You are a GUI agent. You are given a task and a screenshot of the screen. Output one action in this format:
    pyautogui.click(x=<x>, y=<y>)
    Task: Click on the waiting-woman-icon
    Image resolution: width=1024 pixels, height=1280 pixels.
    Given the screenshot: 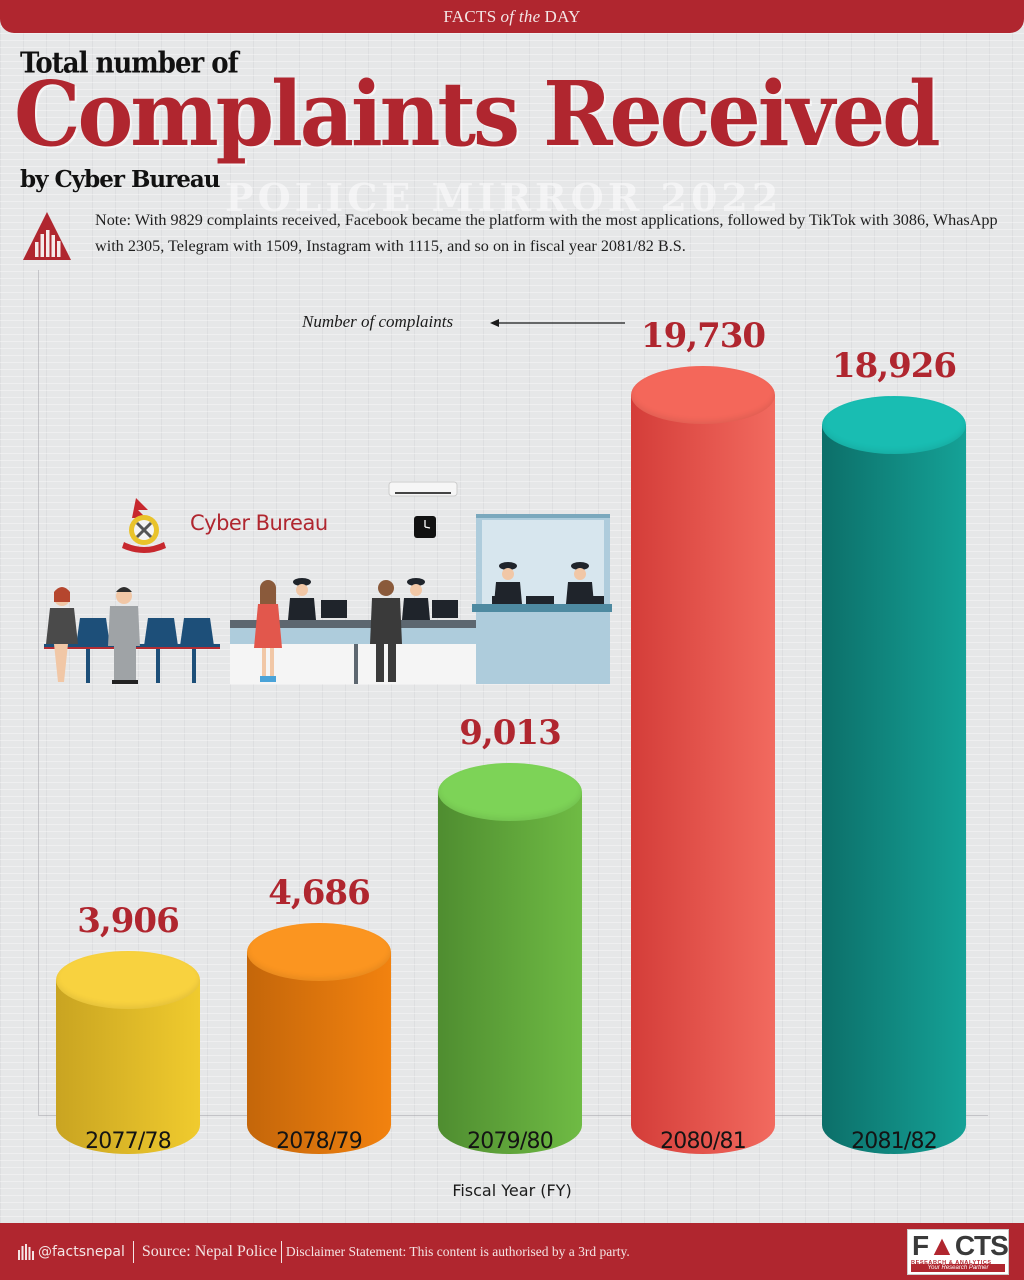 What is the action you would take?
    pyautogui.click(x=62, y=634)
    